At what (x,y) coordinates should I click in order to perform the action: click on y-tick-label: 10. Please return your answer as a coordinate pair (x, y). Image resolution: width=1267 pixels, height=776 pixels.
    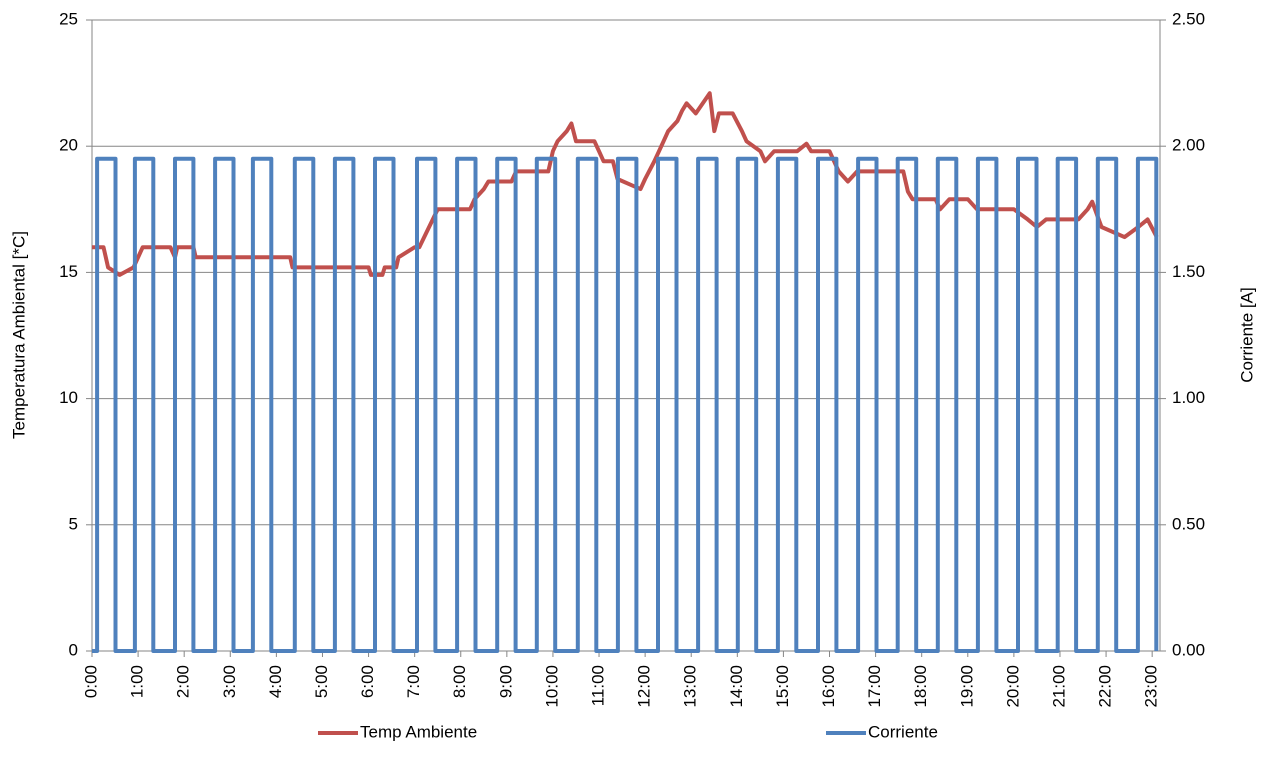
    Looking at the image, I should click on (68, 397).